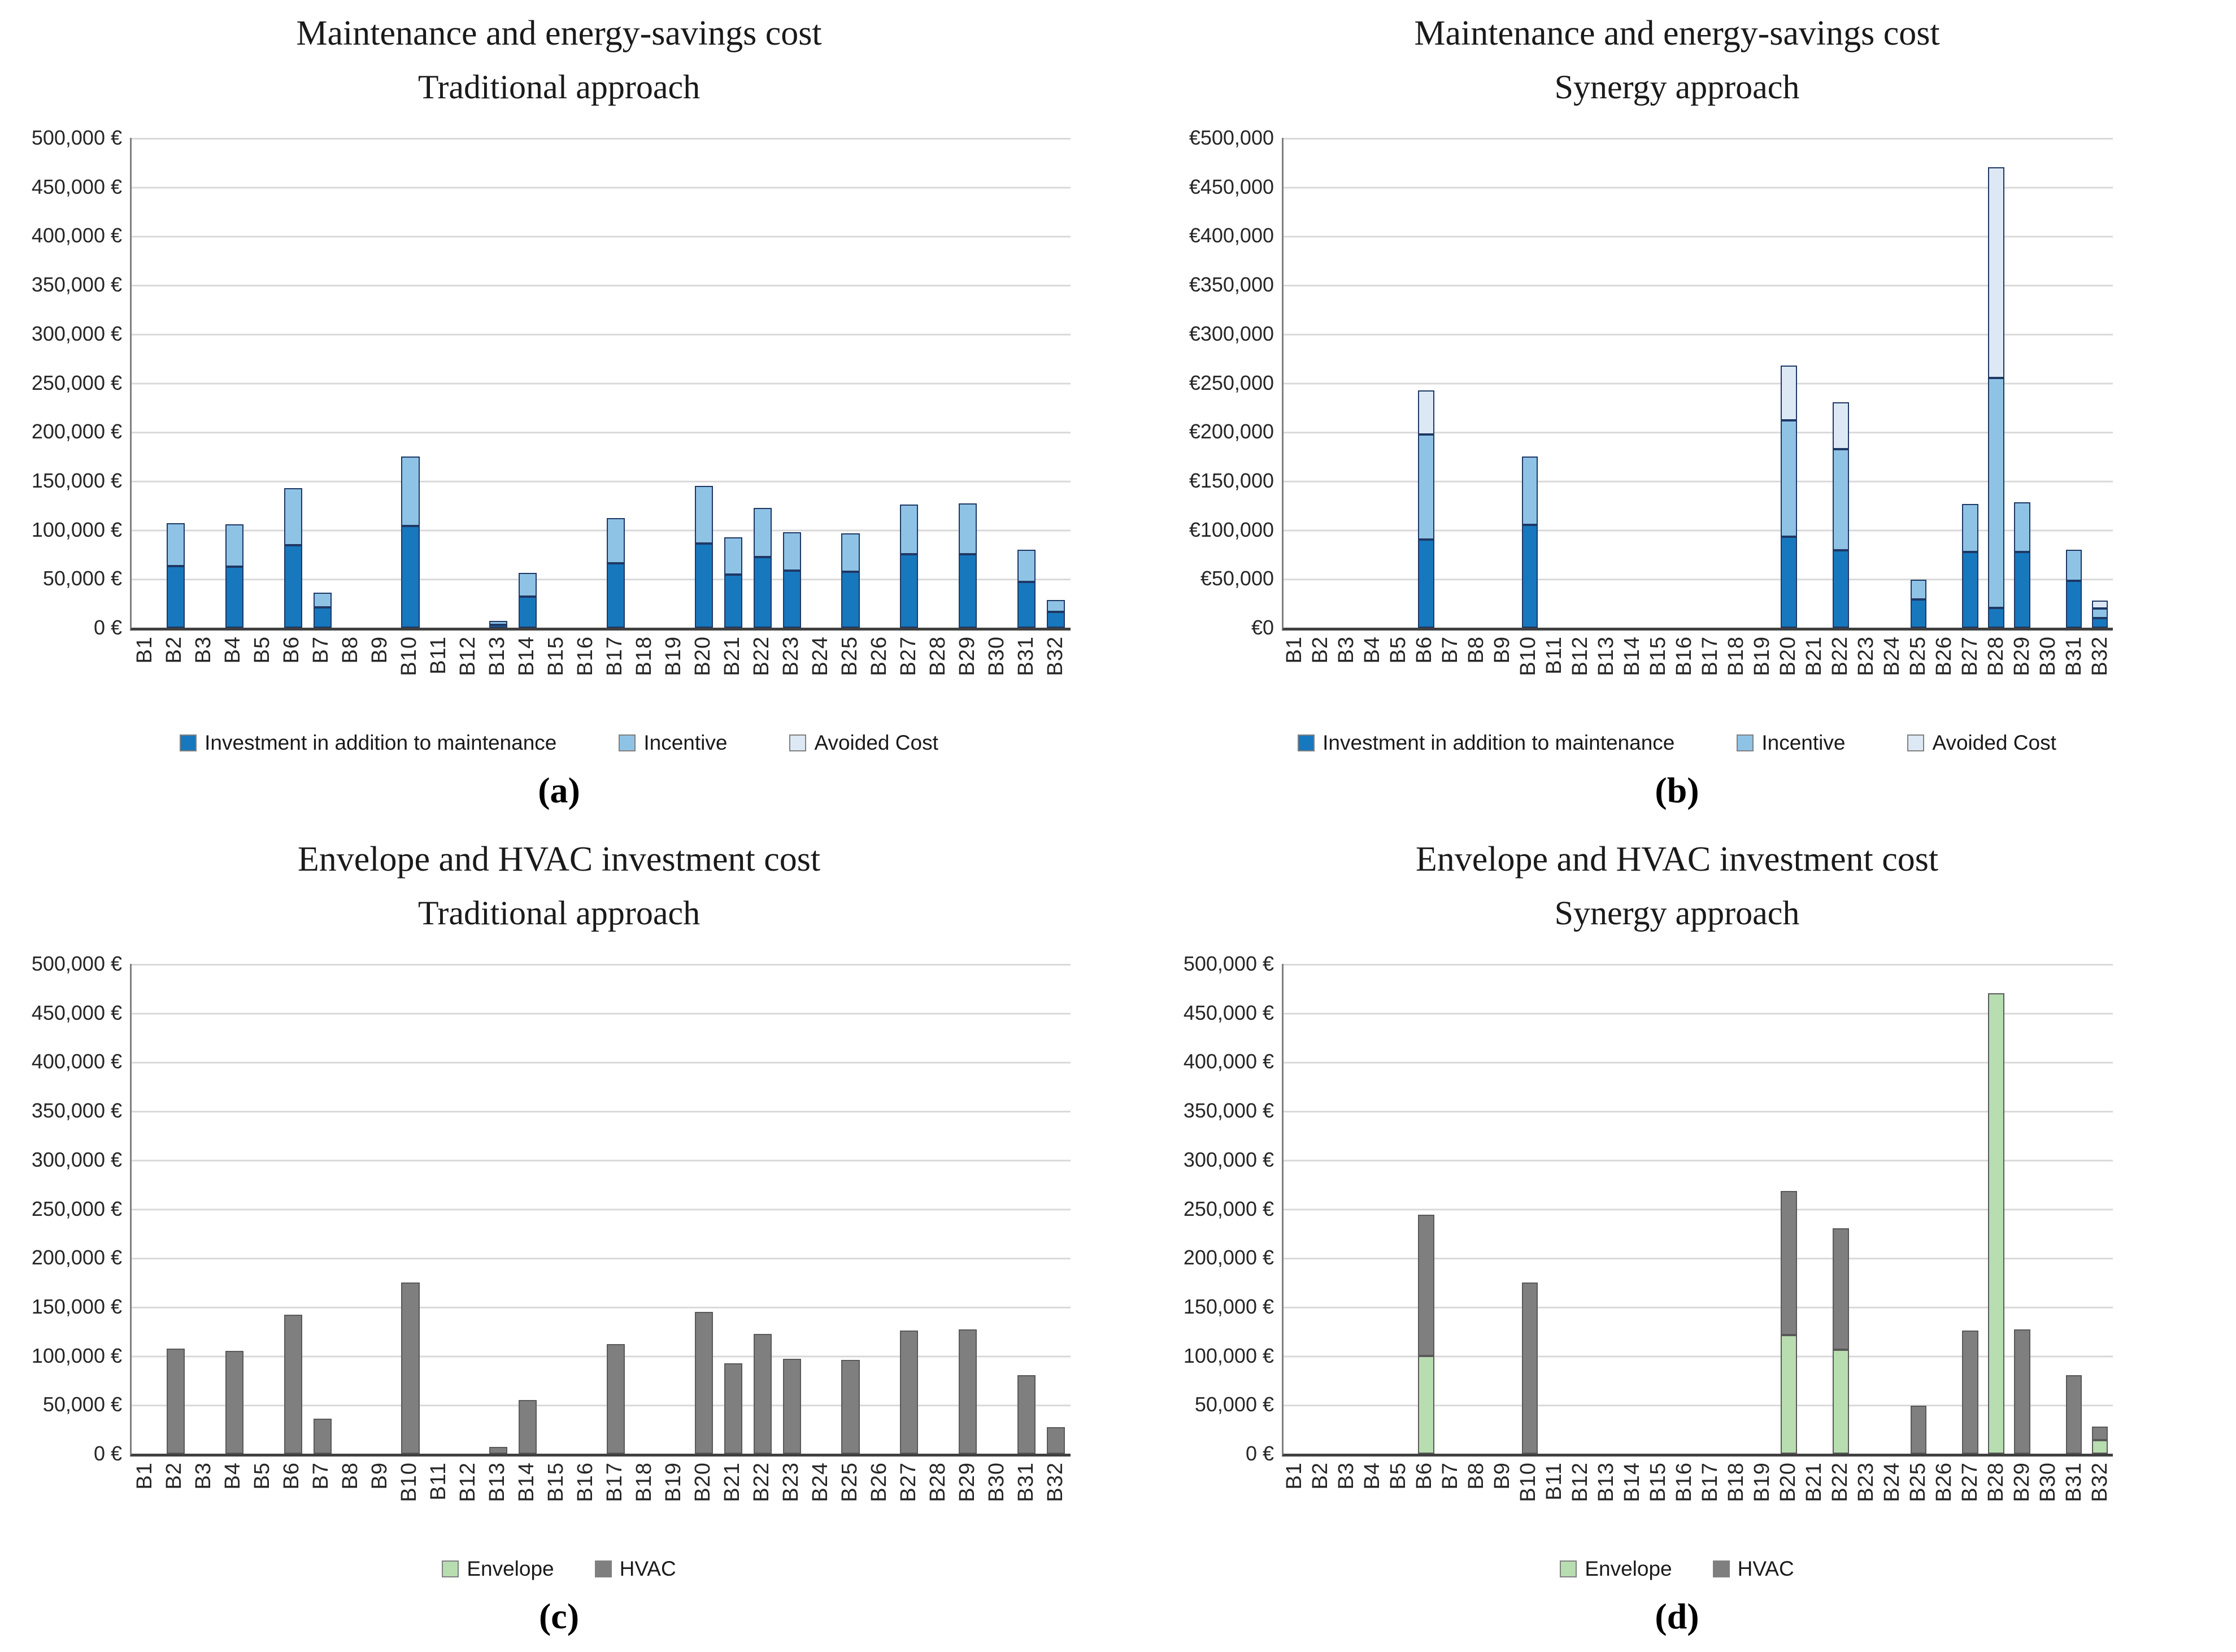 The height and width of the screenshot is (1652, 2236). I want to click on x-tick-label: B28, so click(1995, 656).